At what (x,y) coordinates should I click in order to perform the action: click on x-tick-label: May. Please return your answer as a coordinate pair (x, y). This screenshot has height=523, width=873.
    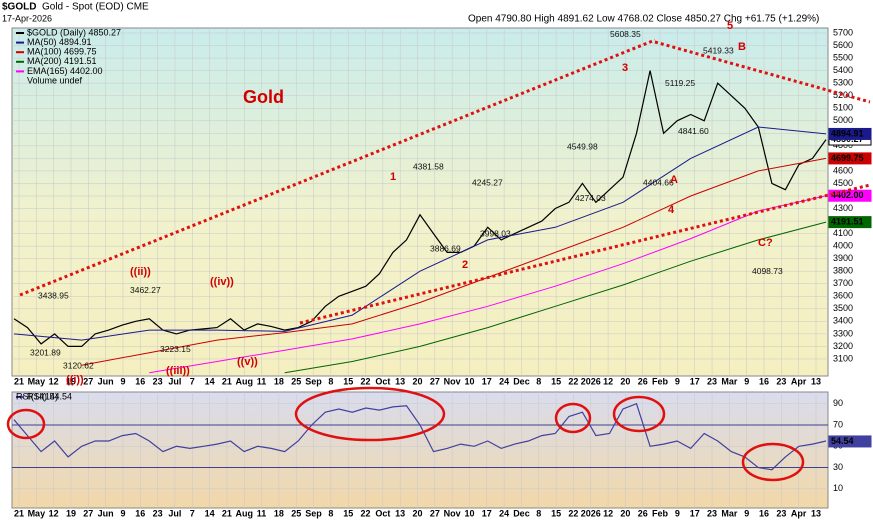
    Looking at the image, I should click on (37, 513).